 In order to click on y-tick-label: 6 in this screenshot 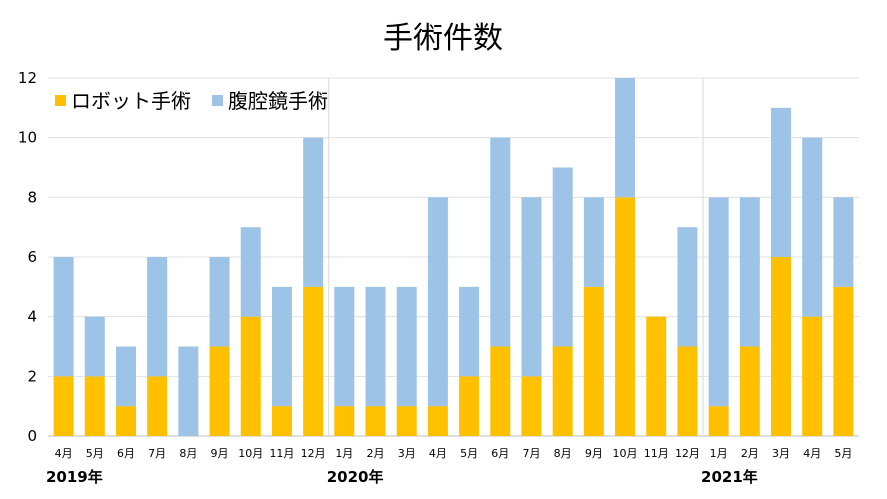, I will do `click(32, 257)`.